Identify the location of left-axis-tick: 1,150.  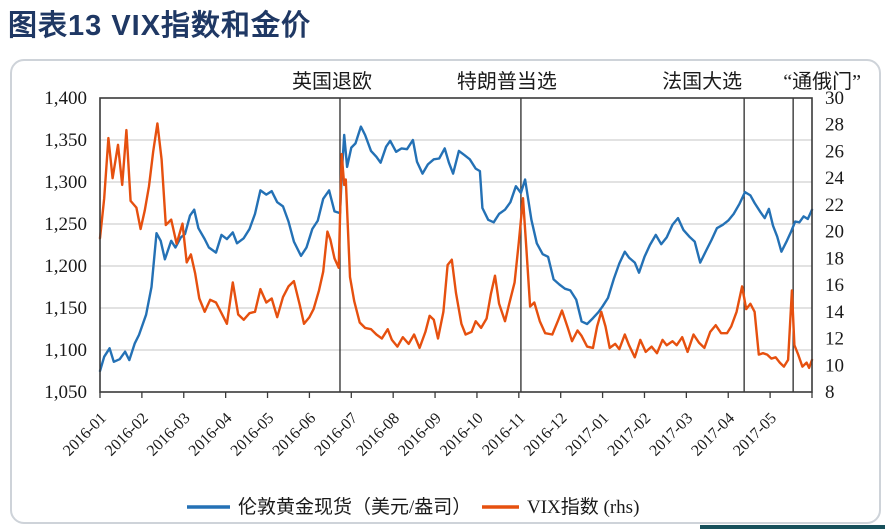
(65, 308).